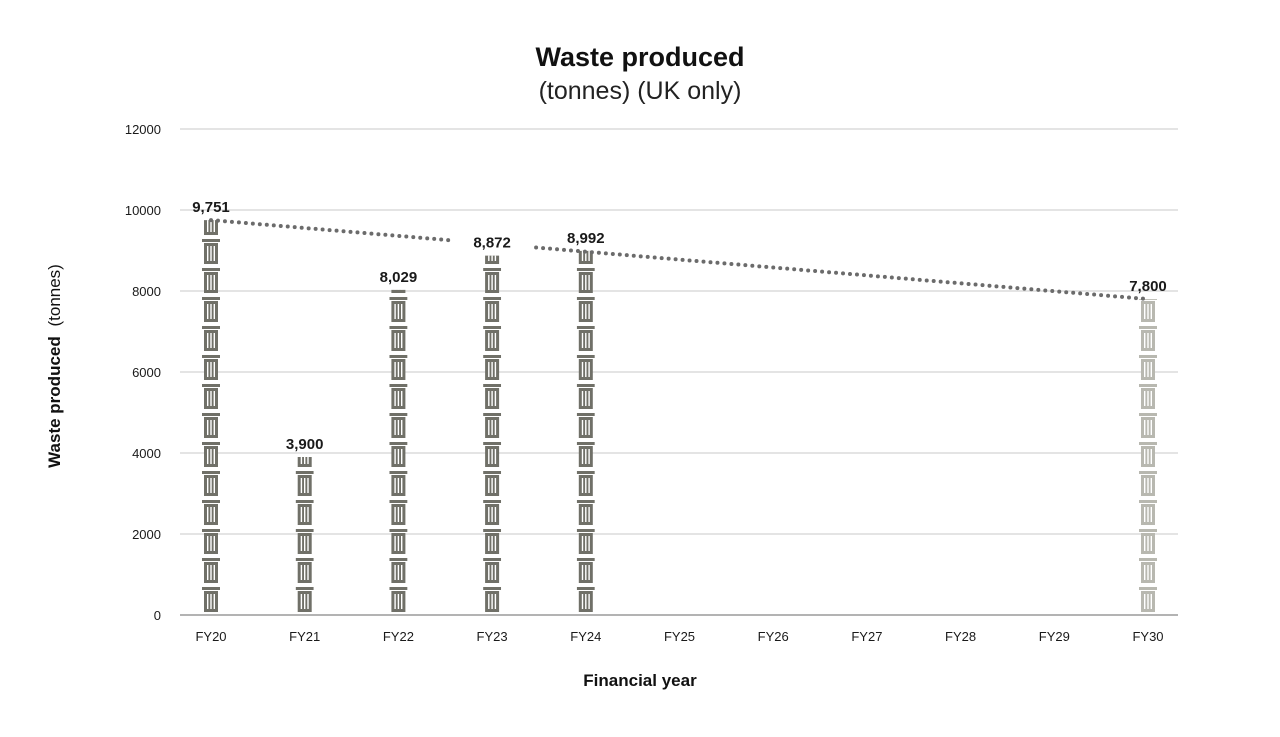 The width and height of the screenshot is (1280, 737). I want to click on chart-title: Waste produced, so click(639, 57).